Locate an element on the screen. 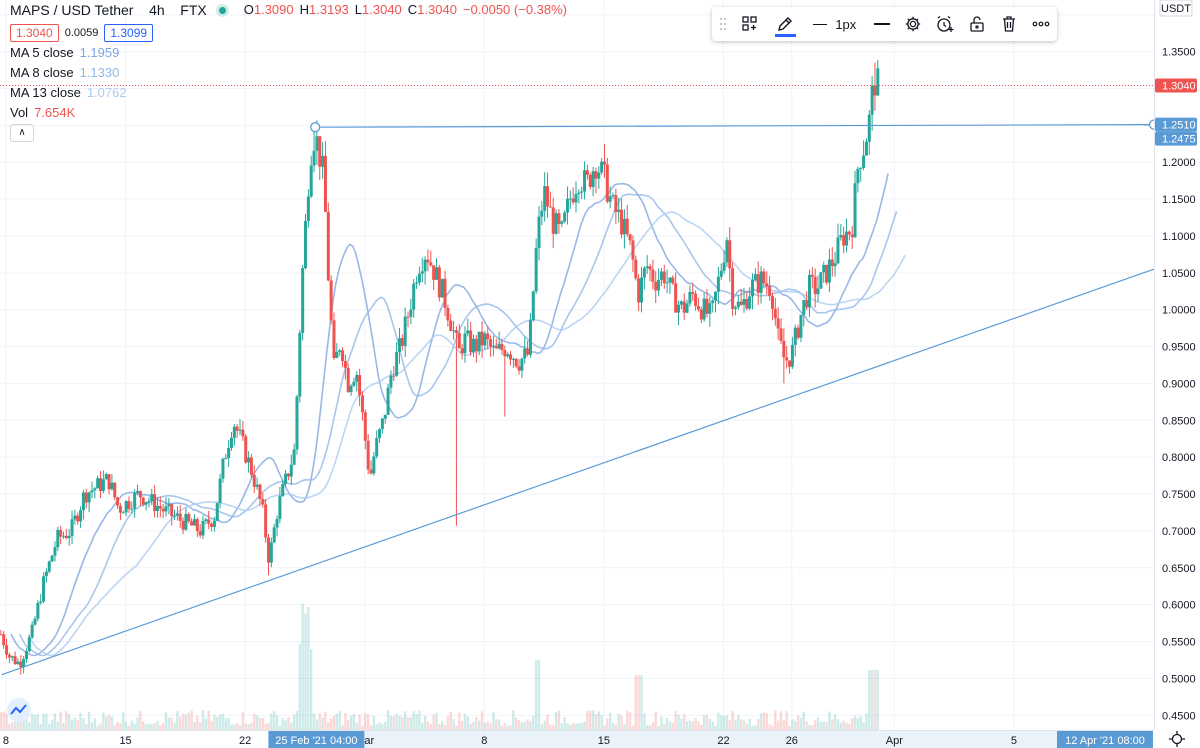 The height and width of the screenshot is (748, 1200). axis-settings-icon is located at coordinates (1177, 739).